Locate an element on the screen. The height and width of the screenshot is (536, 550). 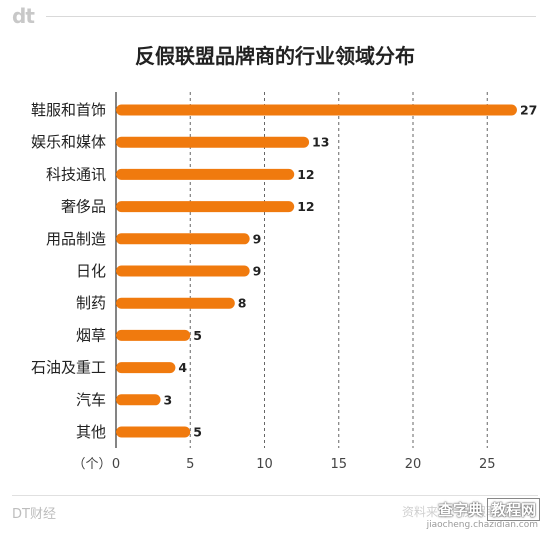
footer-brand: DT财经 is located at coordinates (34, 514).